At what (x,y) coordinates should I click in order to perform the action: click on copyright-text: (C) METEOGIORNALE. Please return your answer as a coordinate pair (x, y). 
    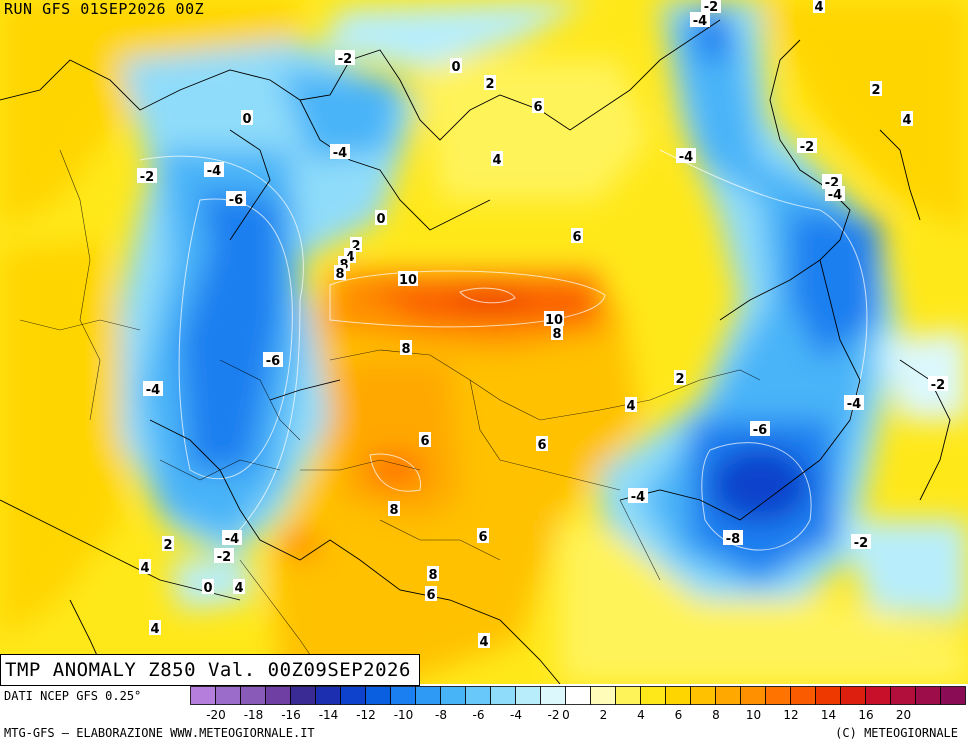
    Looking at the image, I should click on (896, 733).